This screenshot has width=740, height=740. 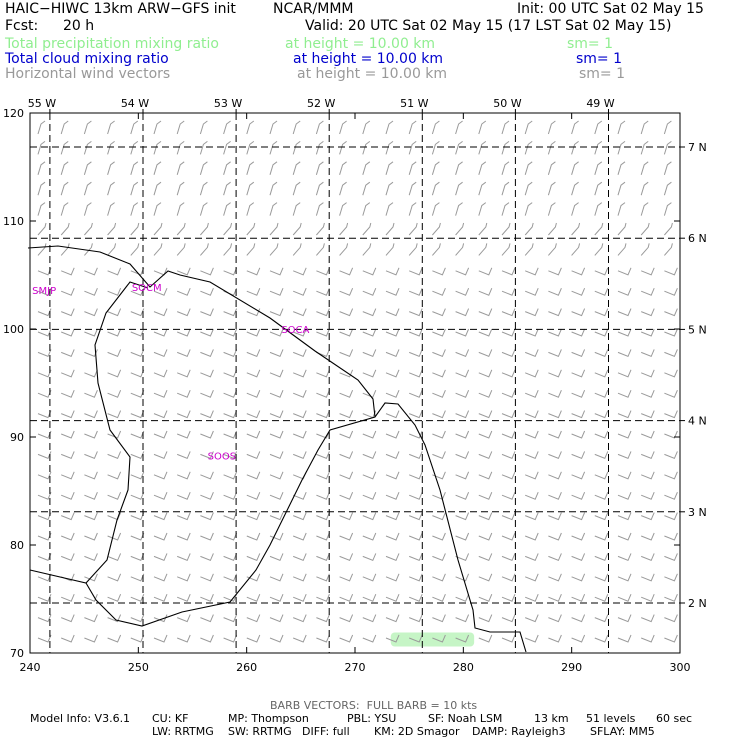 What do you see at coordinates (697, 512) in the screenshot?
I see `latitude-label: 3 N` at bounding box center [697, 512].